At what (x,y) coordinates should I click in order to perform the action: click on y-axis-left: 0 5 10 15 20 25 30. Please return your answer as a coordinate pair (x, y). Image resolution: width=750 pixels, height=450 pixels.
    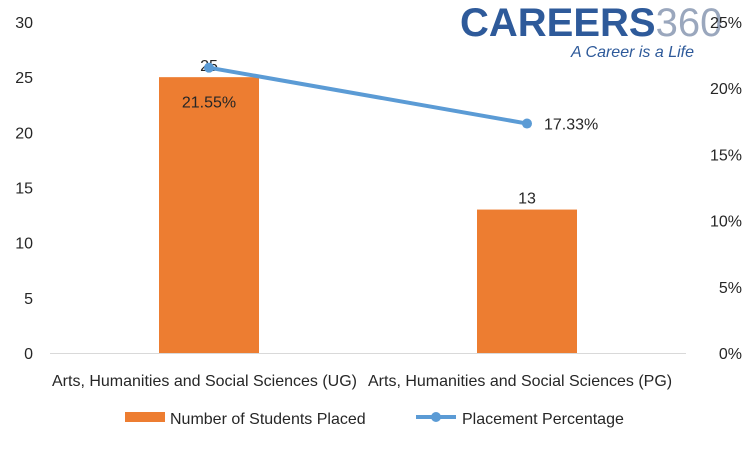
    Looking at the image, I should click on (24, 189).